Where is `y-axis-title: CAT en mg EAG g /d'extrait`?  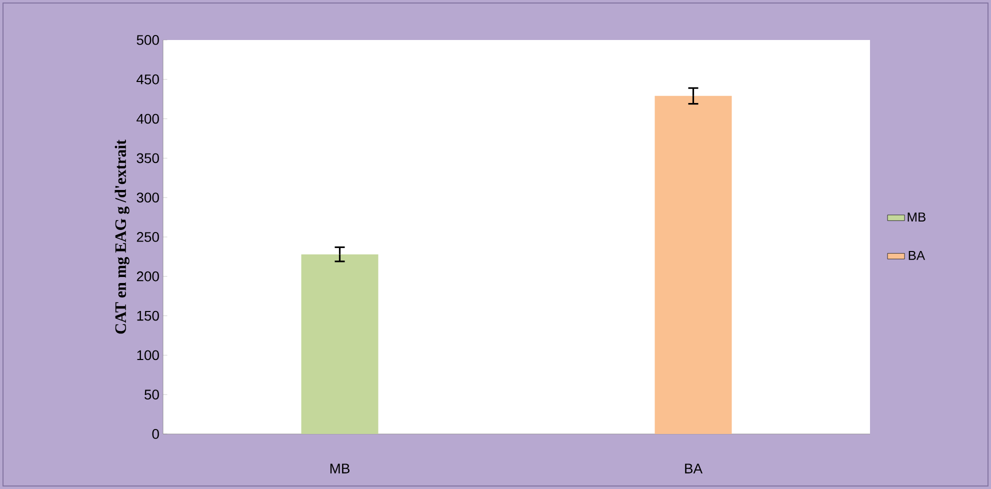 y-axis-title: CAT en mg EAG g /d'extrait is located at coordinates (122, 237).